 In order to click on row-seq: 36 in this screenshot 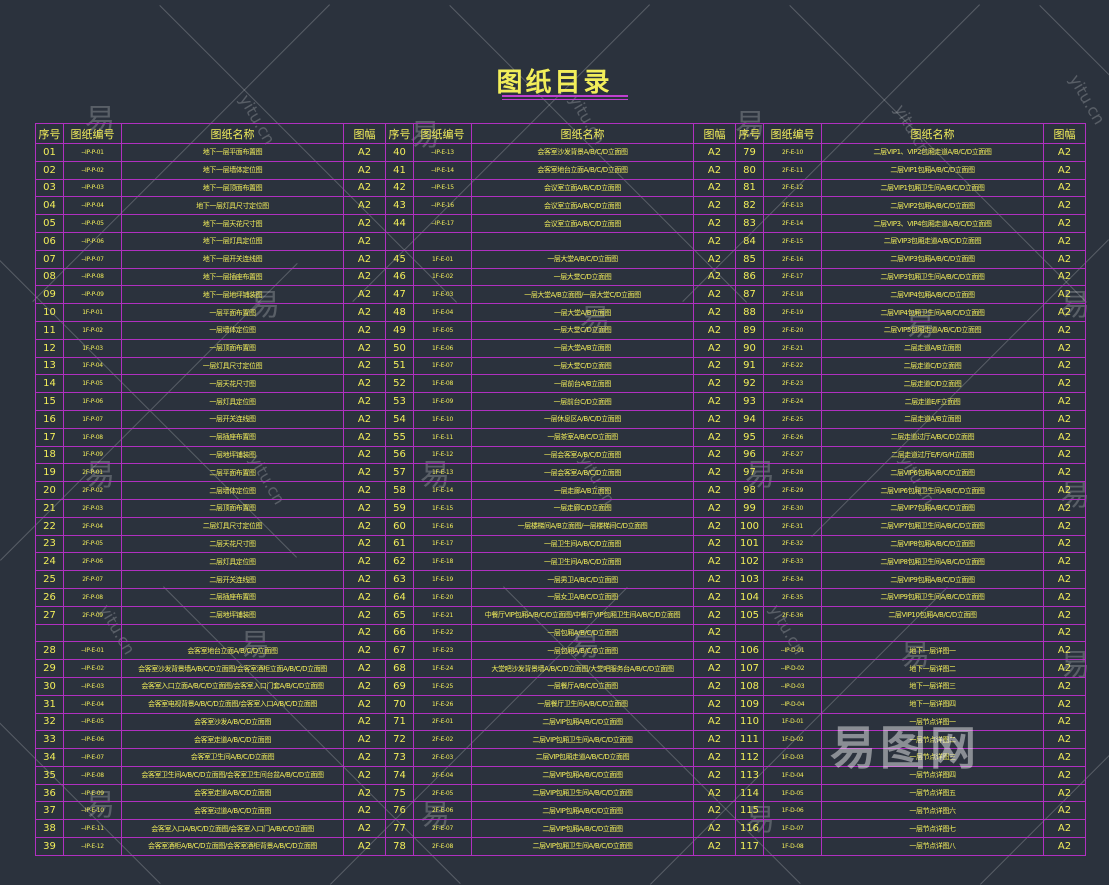, I will do `click(49, 793)`.